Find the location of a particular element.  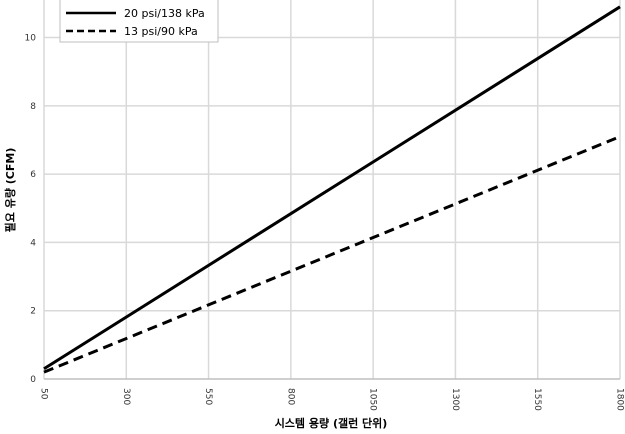

x-tick-label: 1550 is located at coordinates (537, 399).